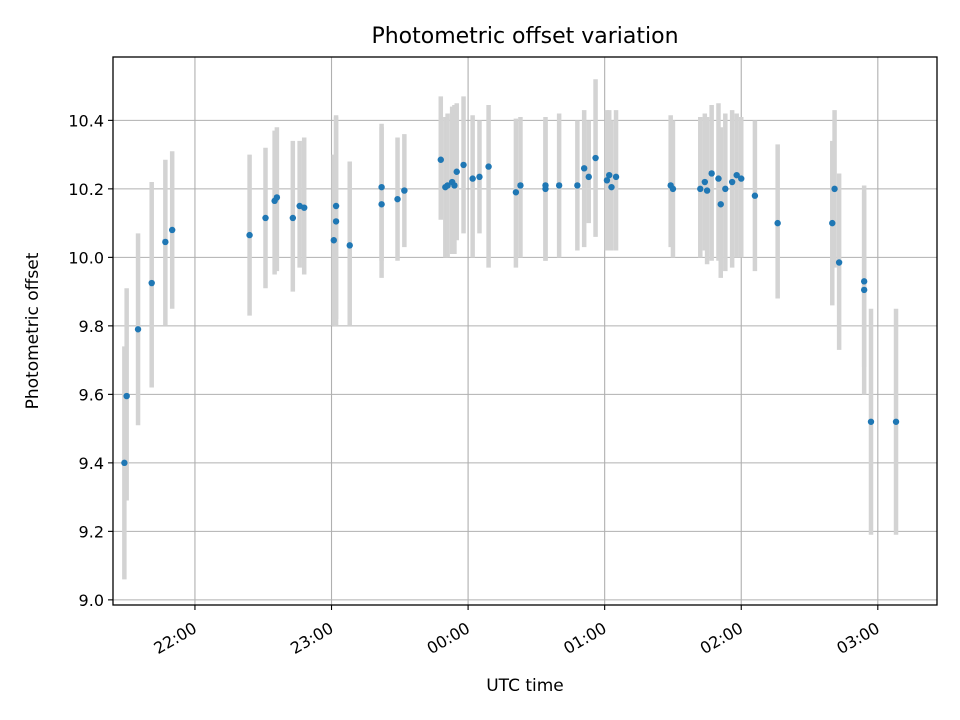 The image size is (960, 720). What do you see at coordinates (33, 330) in the screenshot?
I see `y-axis-label: Photometric offset` at bounding box center [33, 330].